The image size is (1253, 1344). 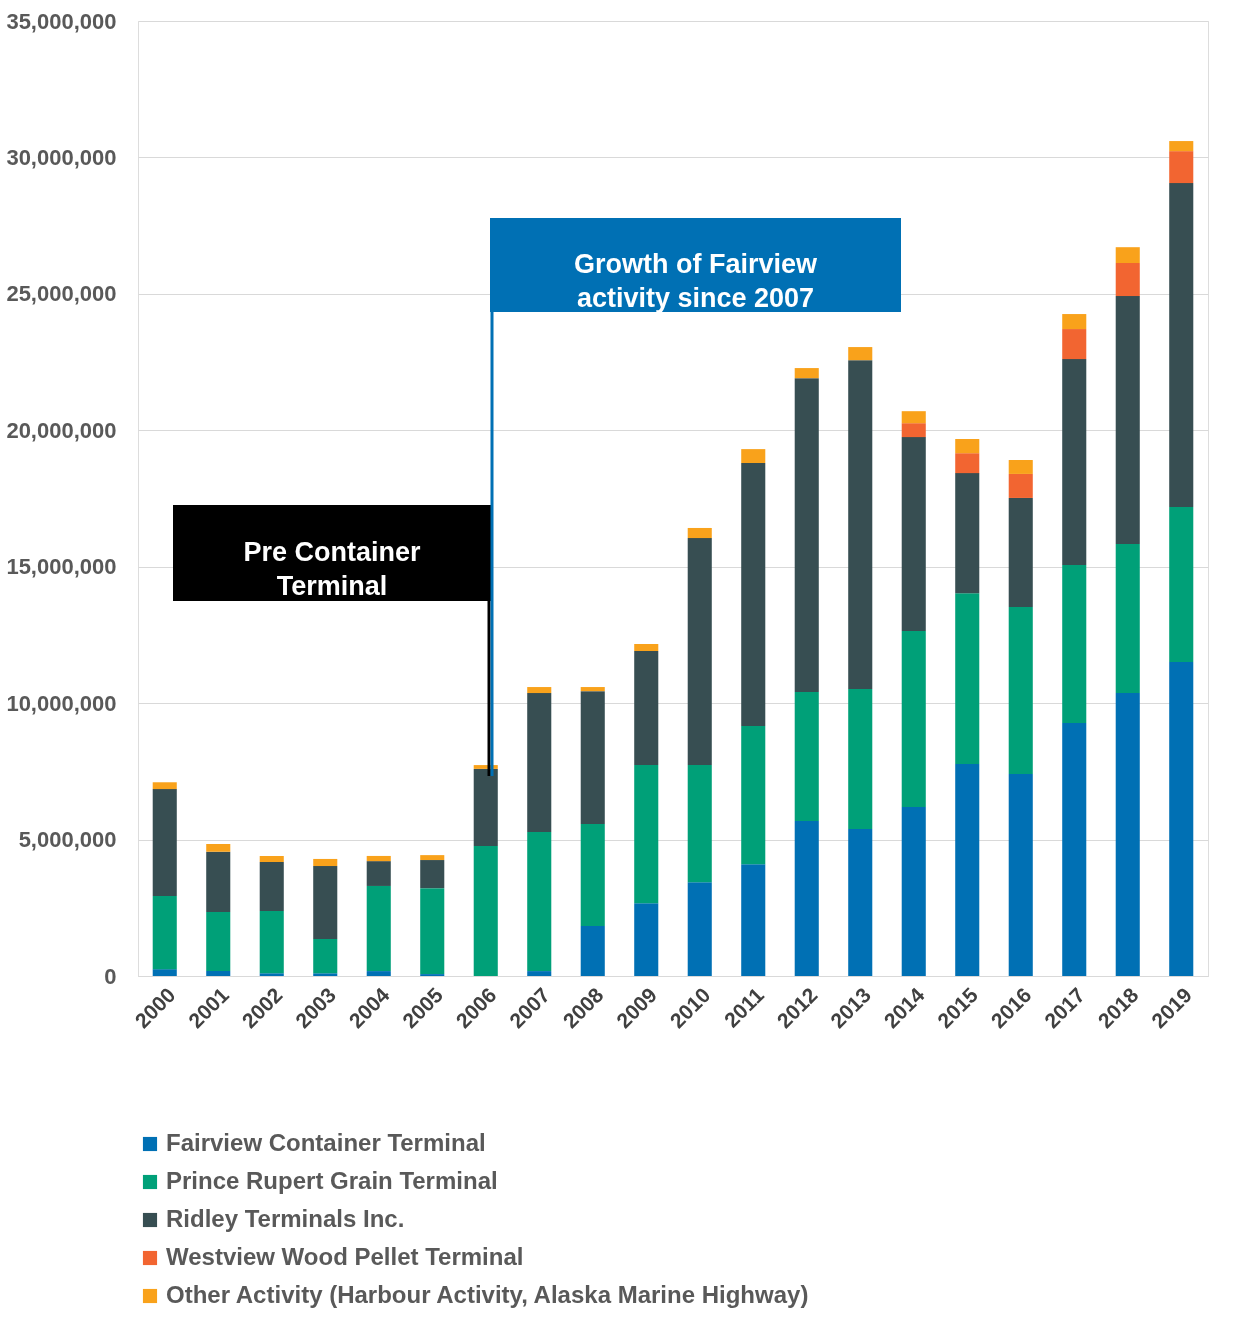 What do you see at coordinates (61, 430) in the screenshot?
I see `y-tick-label: 20,000,000` at bounding box center [61, 430].